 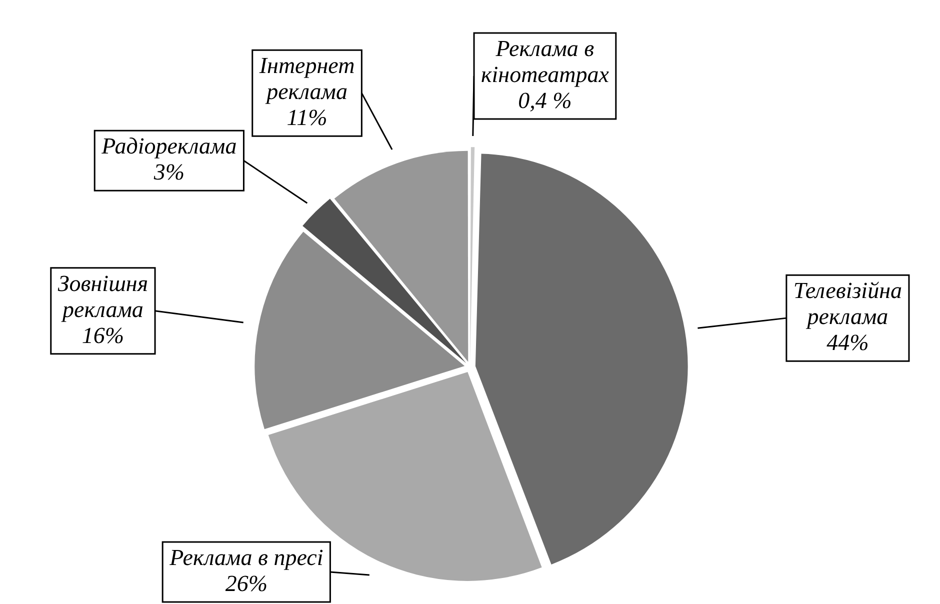 What do you see at coordinates (545, 62) in the screenshot?
I see `slice-label: Реклама в кінотеатрах` at bounding box center [545, 62].